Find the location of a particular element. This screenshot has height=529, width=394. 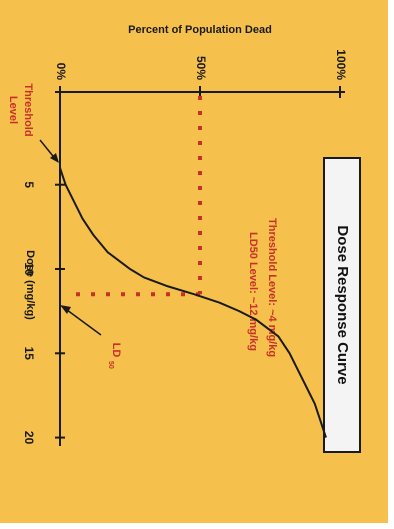

x-tick-label: 5 is located at coordinates (29, 184).